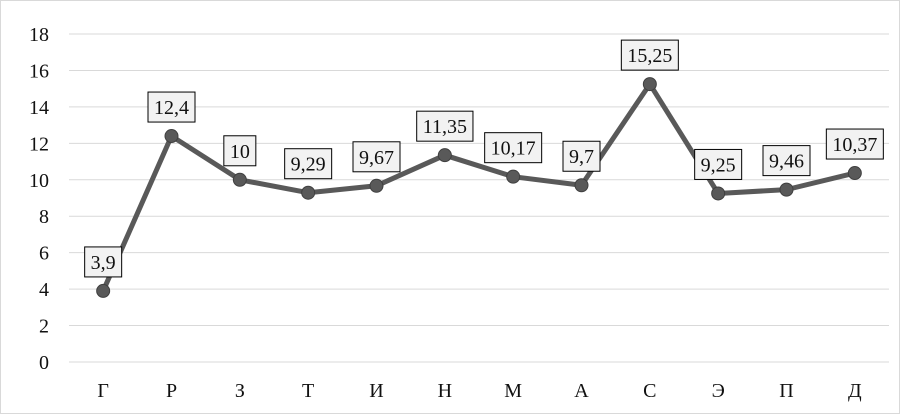  I want to click on data-label-text: 9,7, so click(581, 157).